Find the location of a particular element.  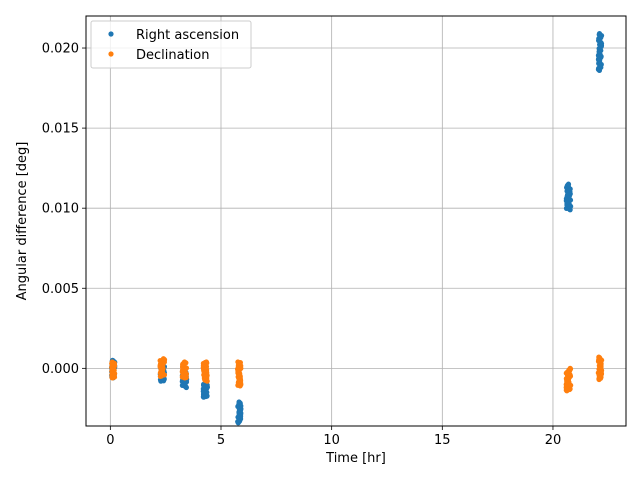

x-tick-label: 5 is located at coordinates (221, 440).